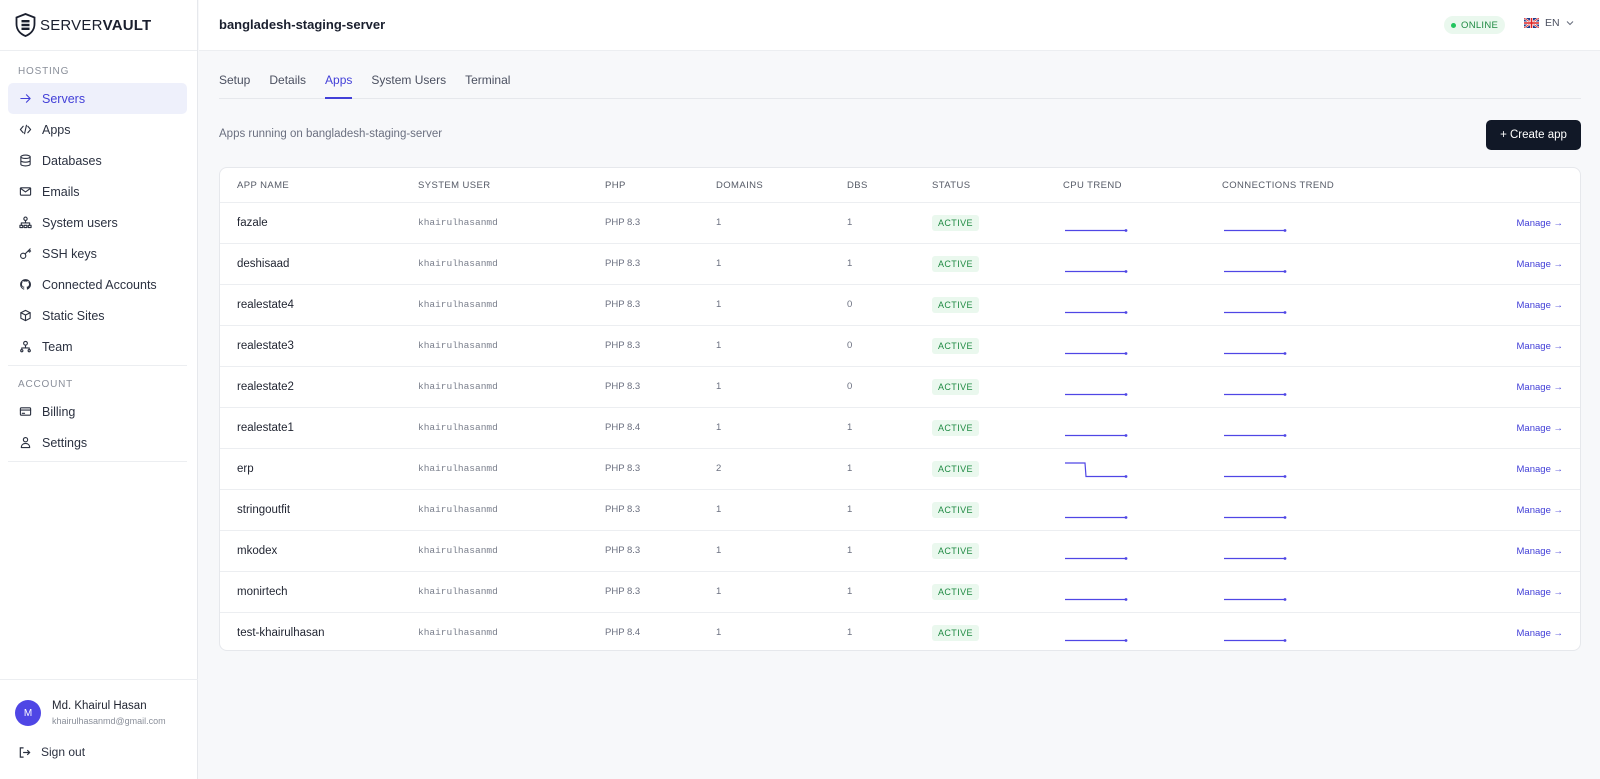 Image resolution: width=1600 pixels, height=779 pixels. What do you see at coordinates (97, 98) in the screenshot?
I see `sidebar-item-servers: Servers` at bounding box center [97, 98].